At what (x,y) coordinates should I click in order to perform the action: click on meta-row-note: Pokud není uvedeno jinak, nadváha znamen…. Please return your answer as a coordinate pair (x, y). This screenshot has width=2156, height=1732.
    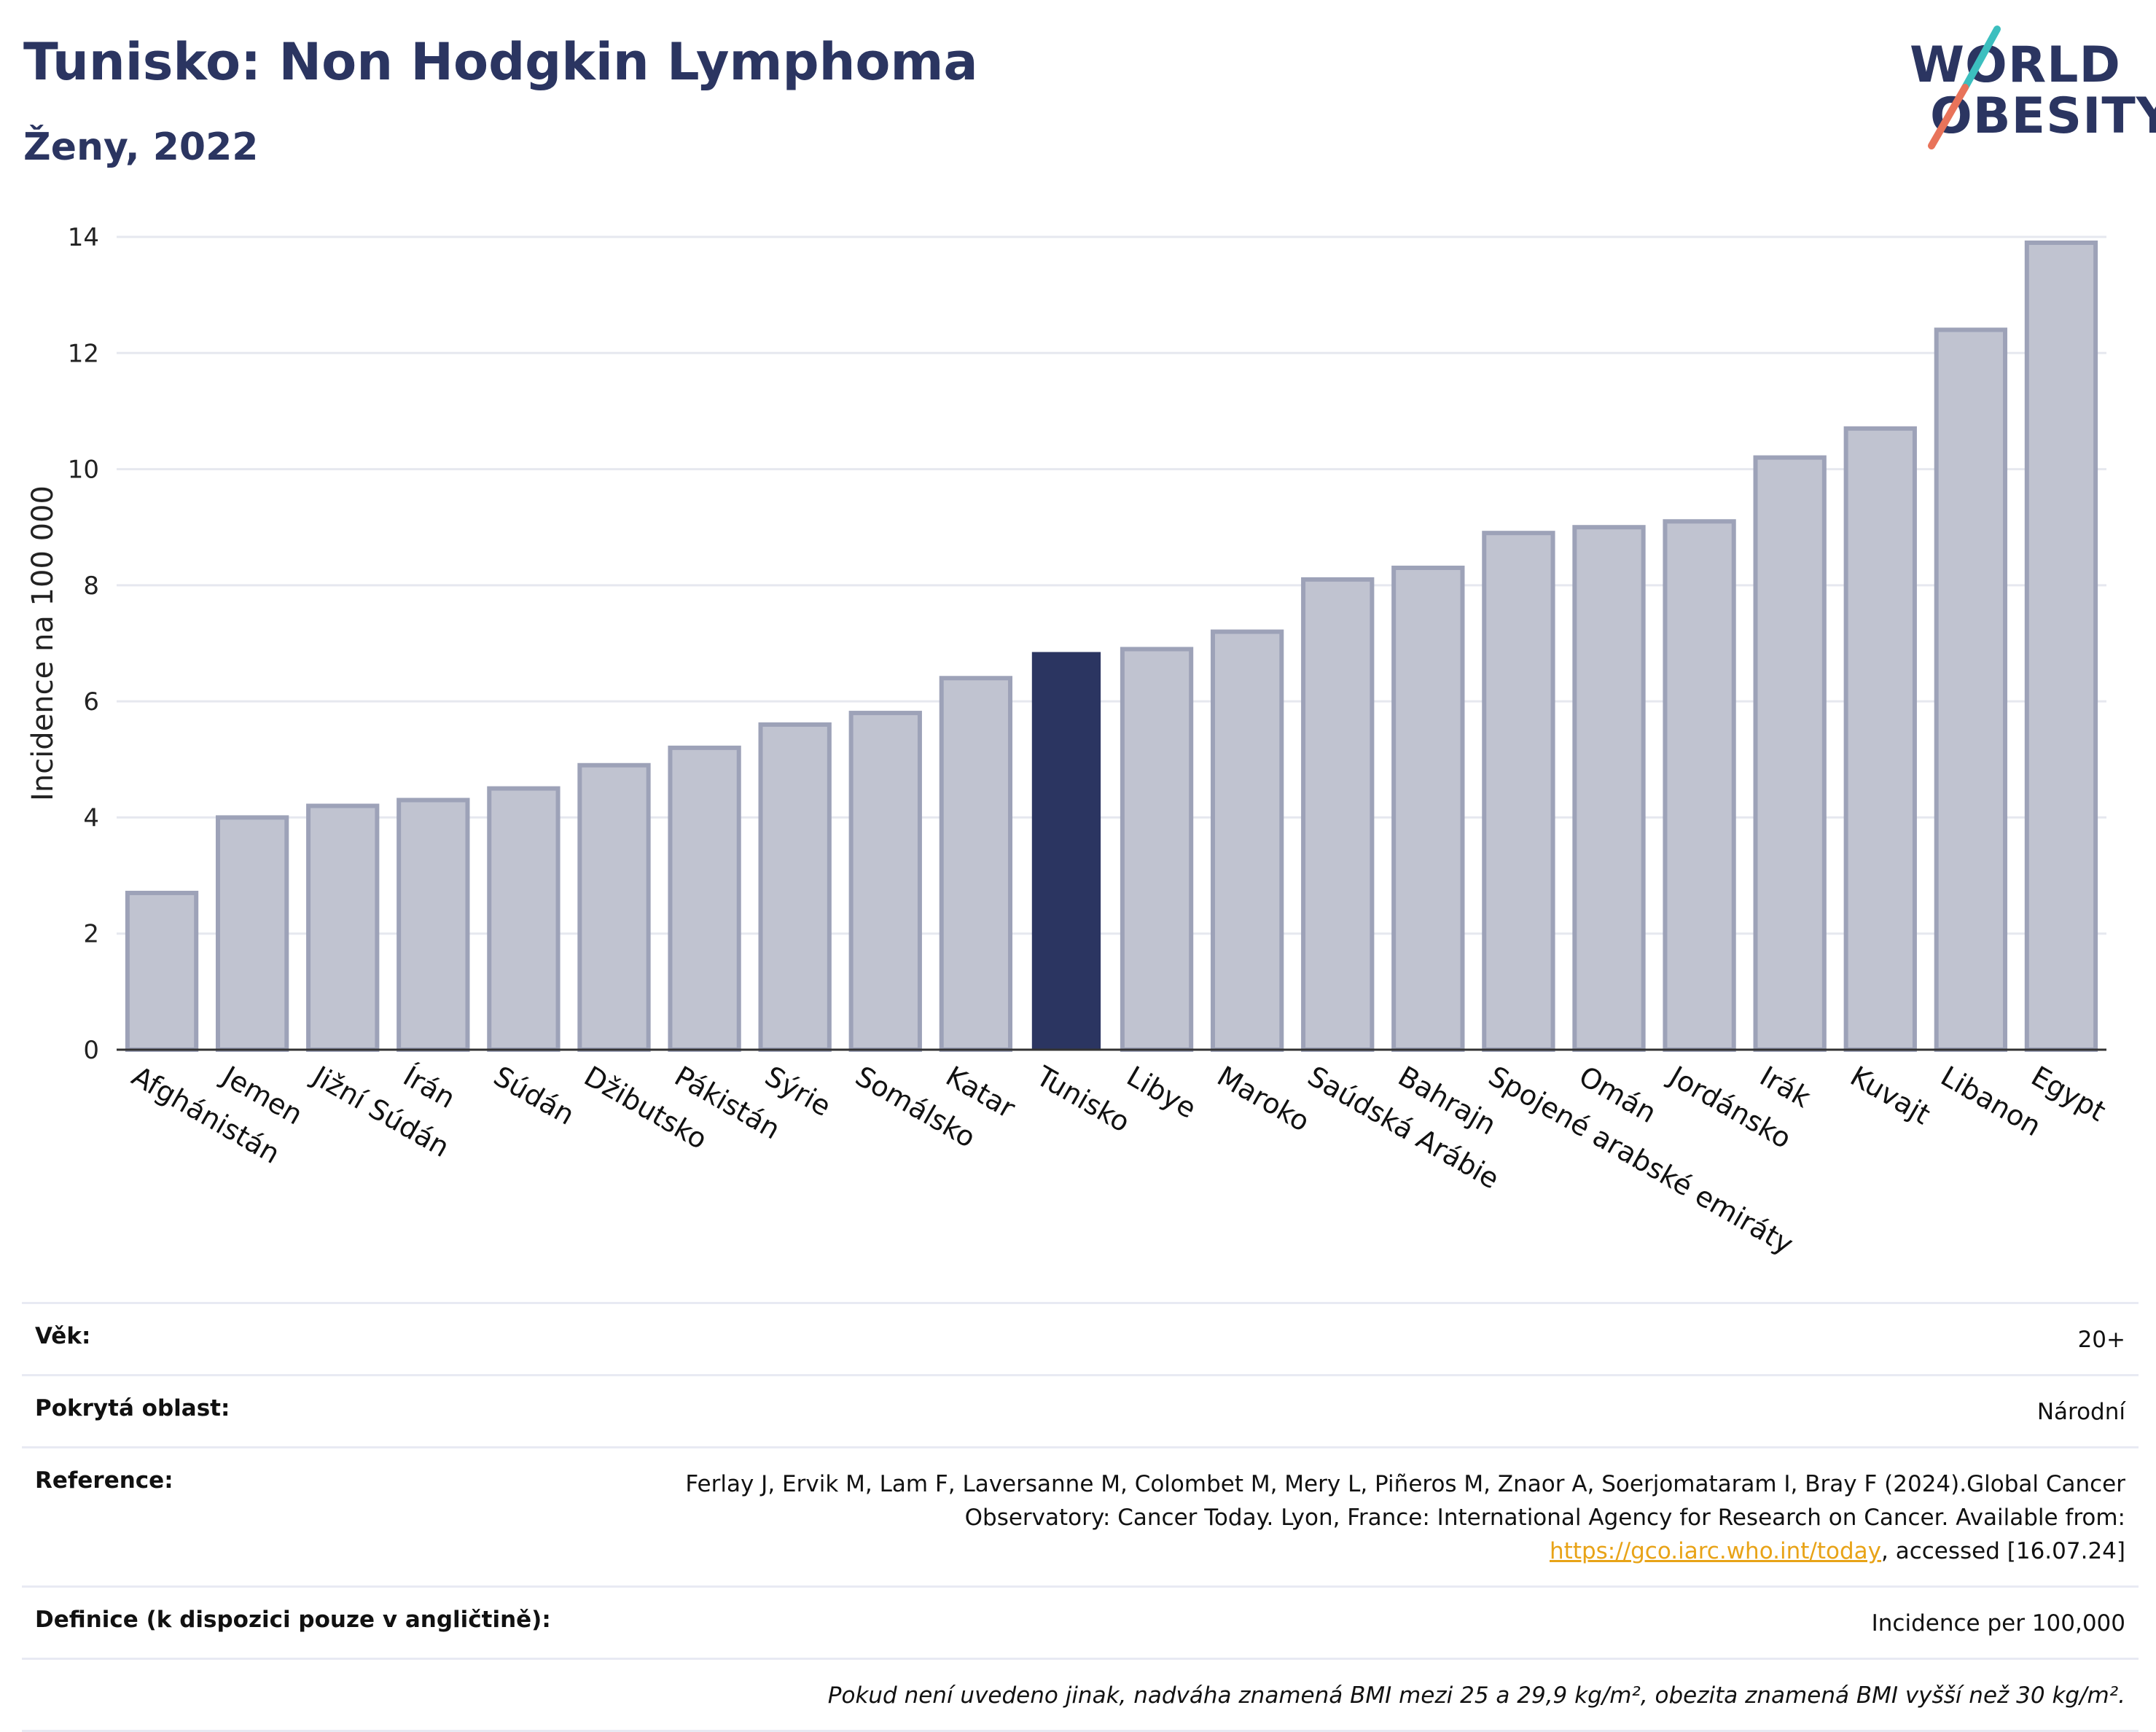
    Looking at the image, I should click on (1081, 1695).